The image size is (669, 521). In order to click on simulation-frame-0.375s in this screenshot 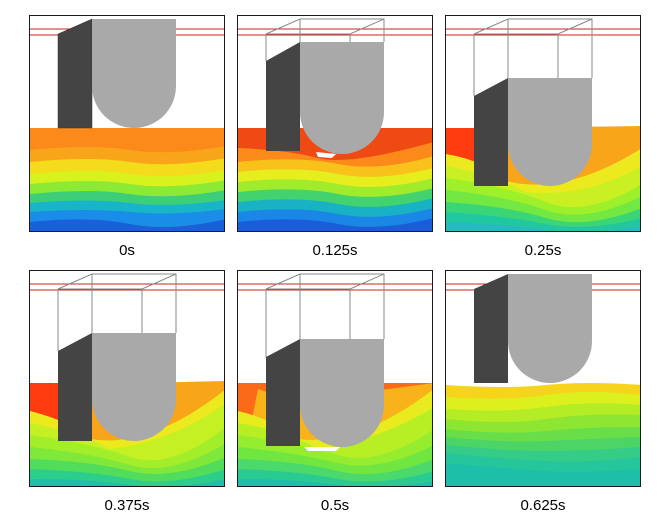, I will do `click(127, 378)`.